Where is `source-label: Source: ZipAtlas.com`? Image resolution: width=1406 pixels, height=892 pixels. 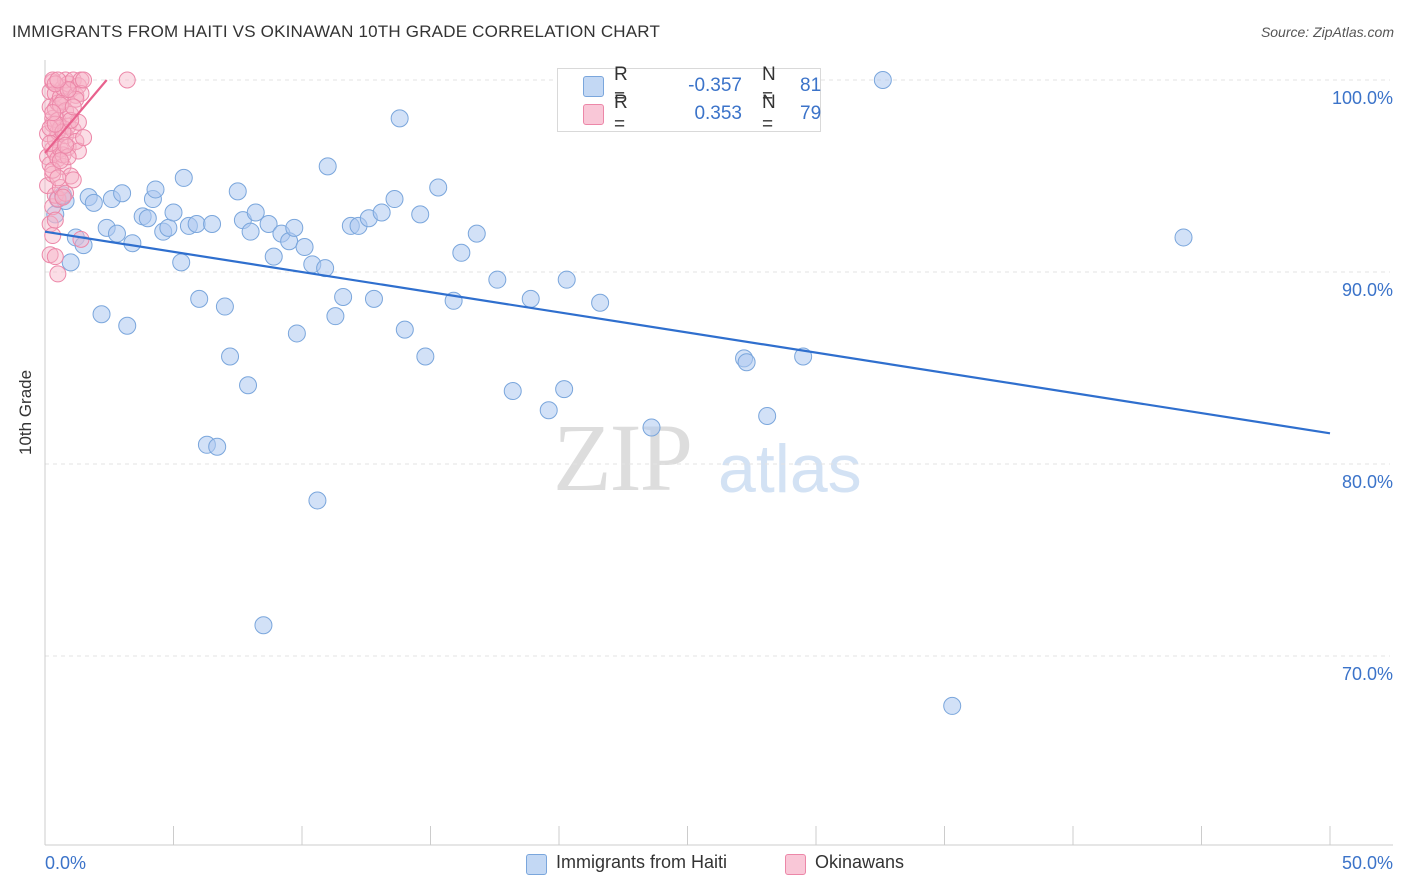 source-label: Source: ZipAtlas.com is located at coordinates (1327, 32).